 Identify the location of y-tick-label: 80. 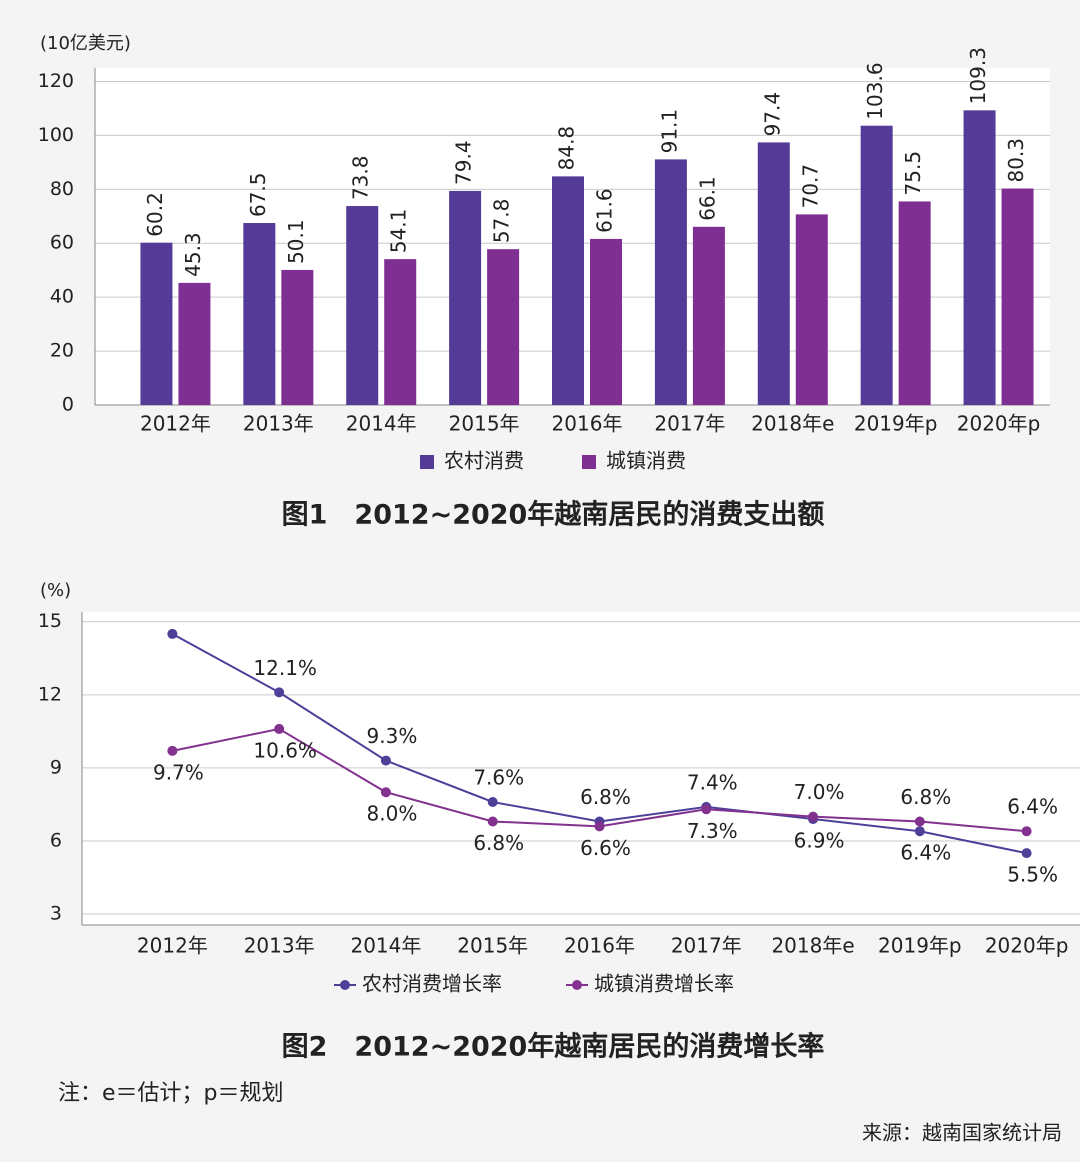
(62, 189).